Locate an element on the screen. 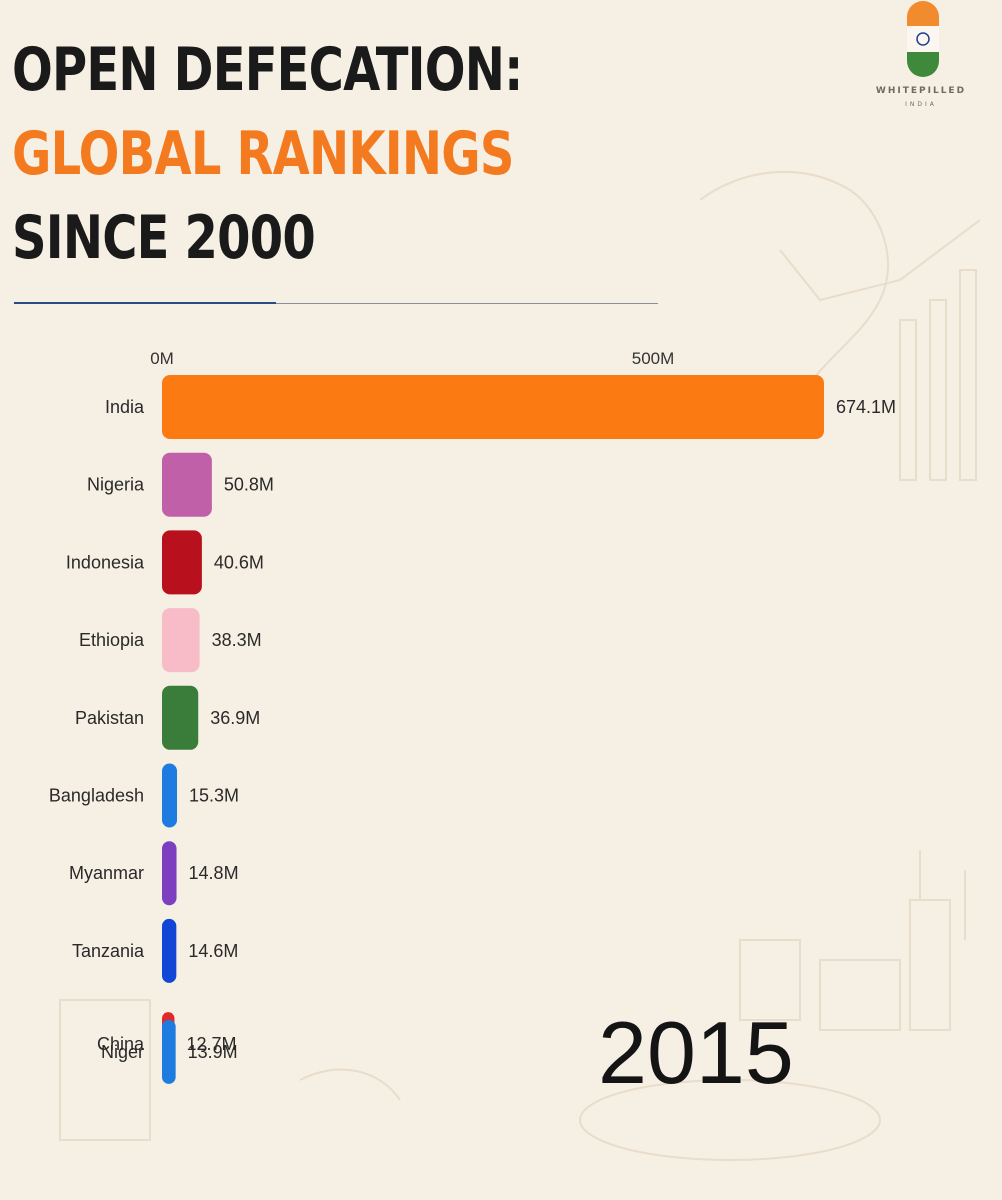 Image resolution: width=1002 pixels, height=1200 pixels. x-tick-label: 0M is located at coordinates (162, 358).